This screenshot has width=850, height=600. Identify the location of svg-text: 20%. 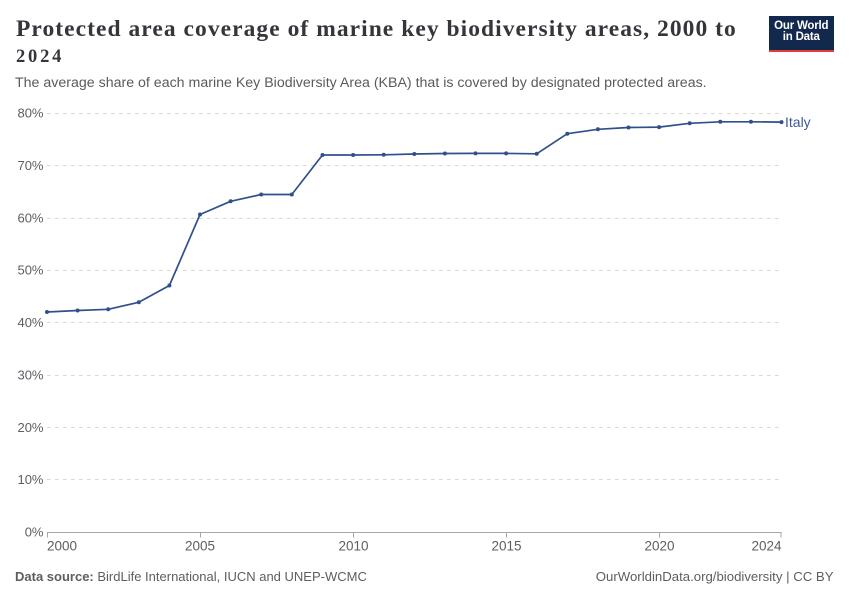
(30, 427).